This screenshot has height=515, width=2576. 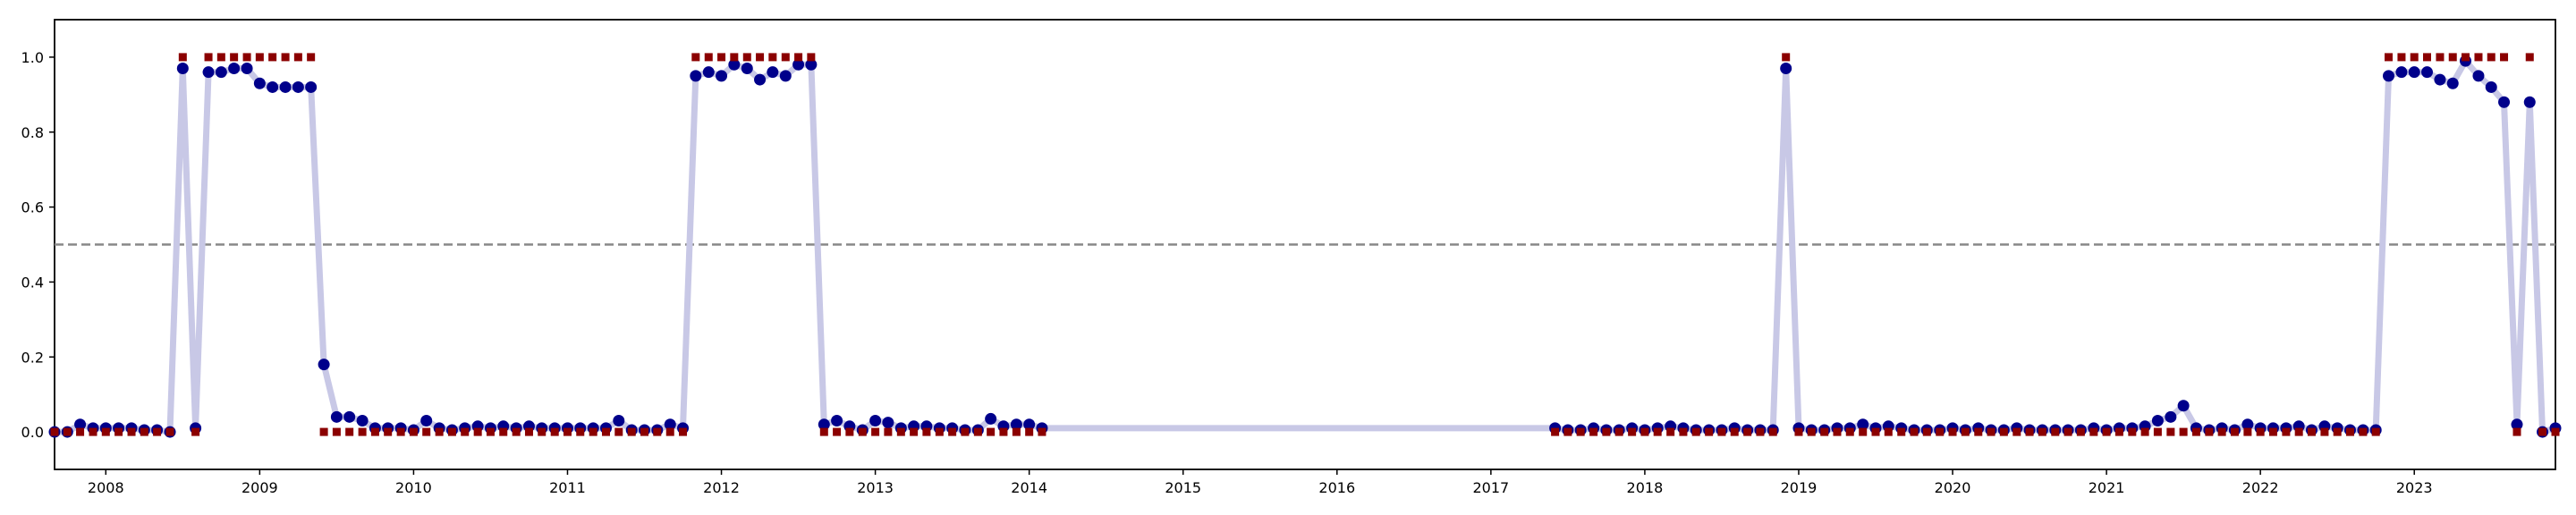 What do you see at coordinates (1953, 488) in the screenshot?
I see `x-tick-label: 2020` at bounding box center [1953, 488].